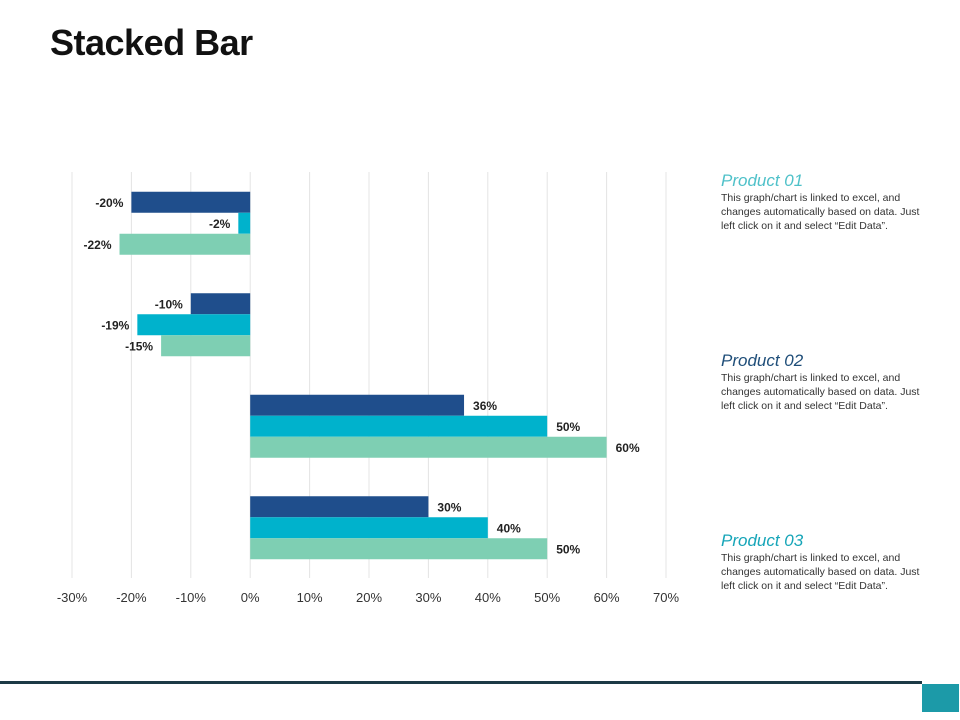 Image resolution: width=960 pixels, height=720 pixels. What do you see at coordinates (369, 597) in the screenshot?
I see `x-tick-label: 20%` at bounding box center [369, 597].